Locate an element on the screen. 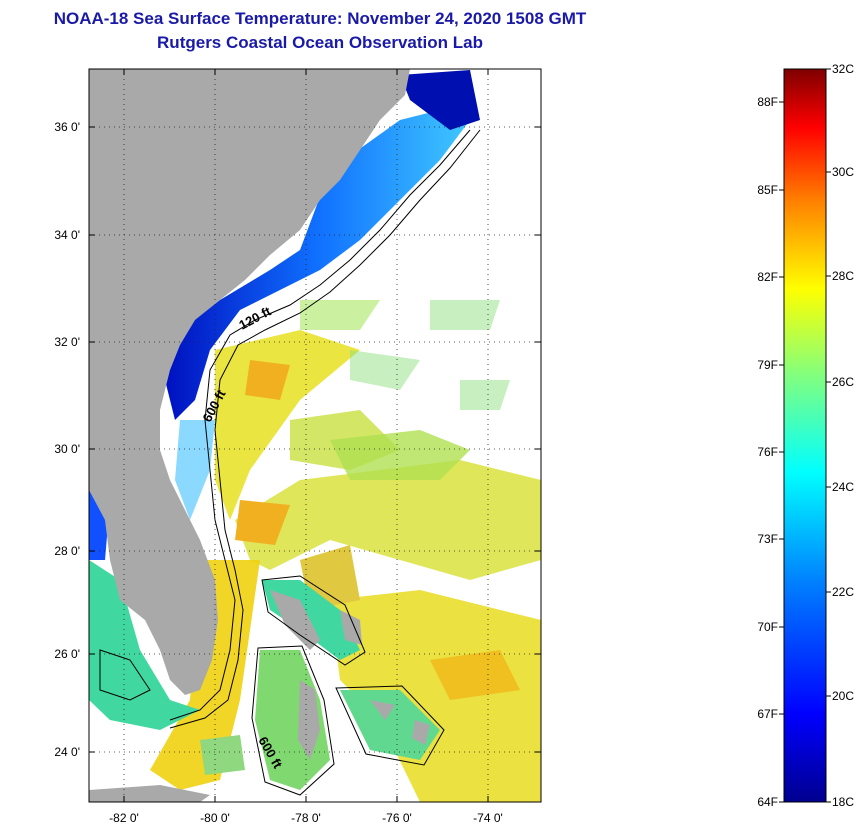 The image size is (865, 832). lon-label-80: -80 0' is located at coordinates (215, 818).